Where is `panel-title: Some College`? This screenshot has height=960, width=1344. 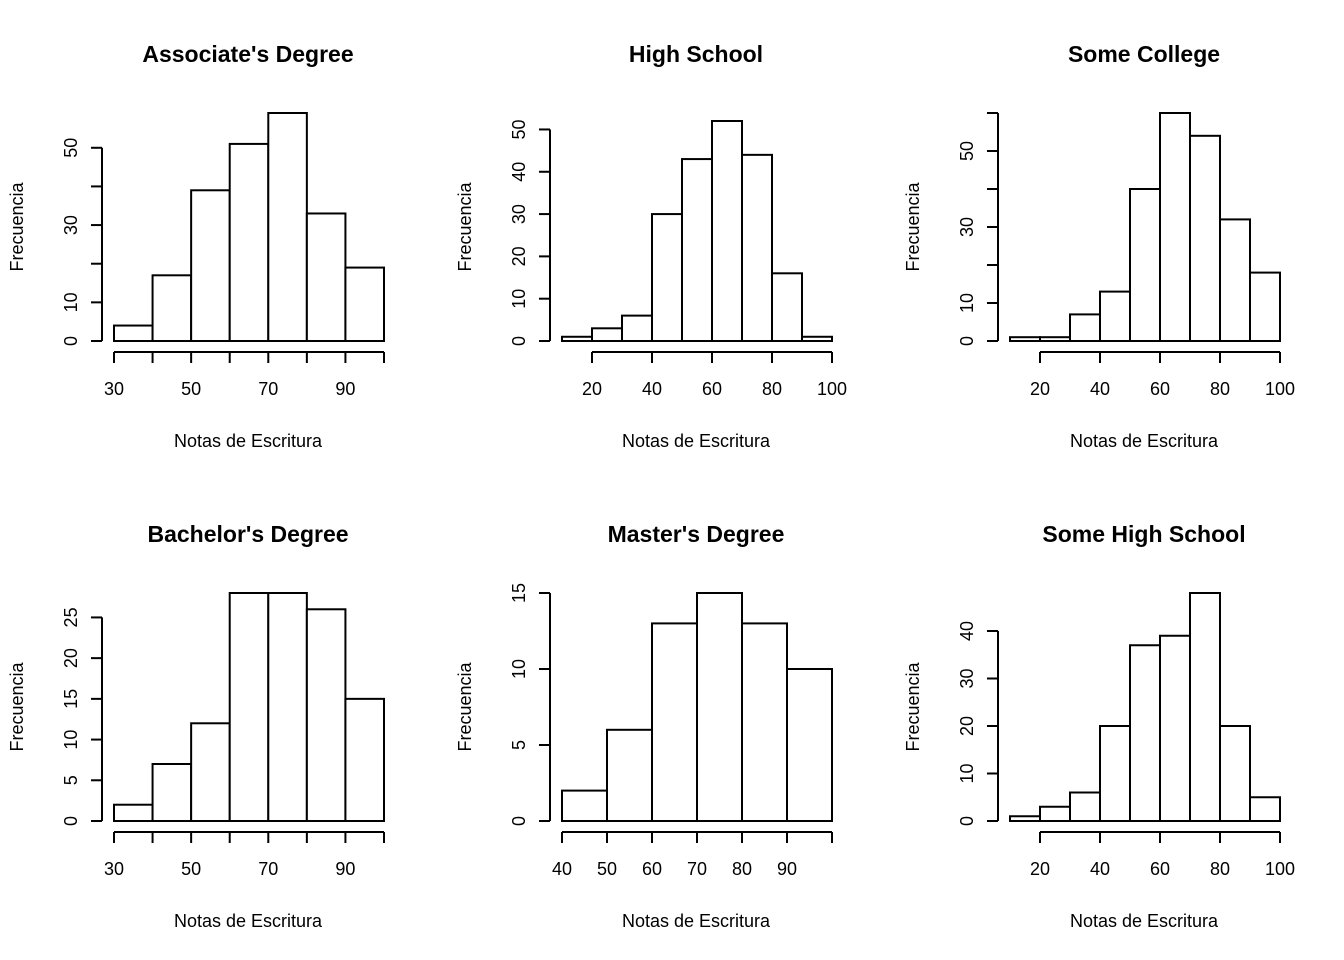 panel-title: Some College is located at coordinates (1144, 54).